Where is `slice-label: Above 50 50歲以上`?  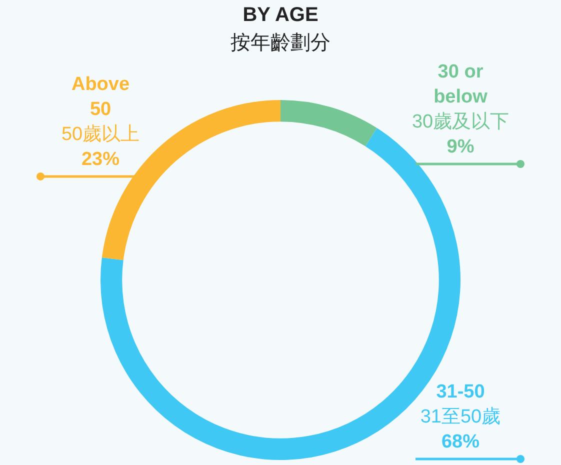
slice-label: Above 50 50歲以上 is located at coordinates (100, 110).